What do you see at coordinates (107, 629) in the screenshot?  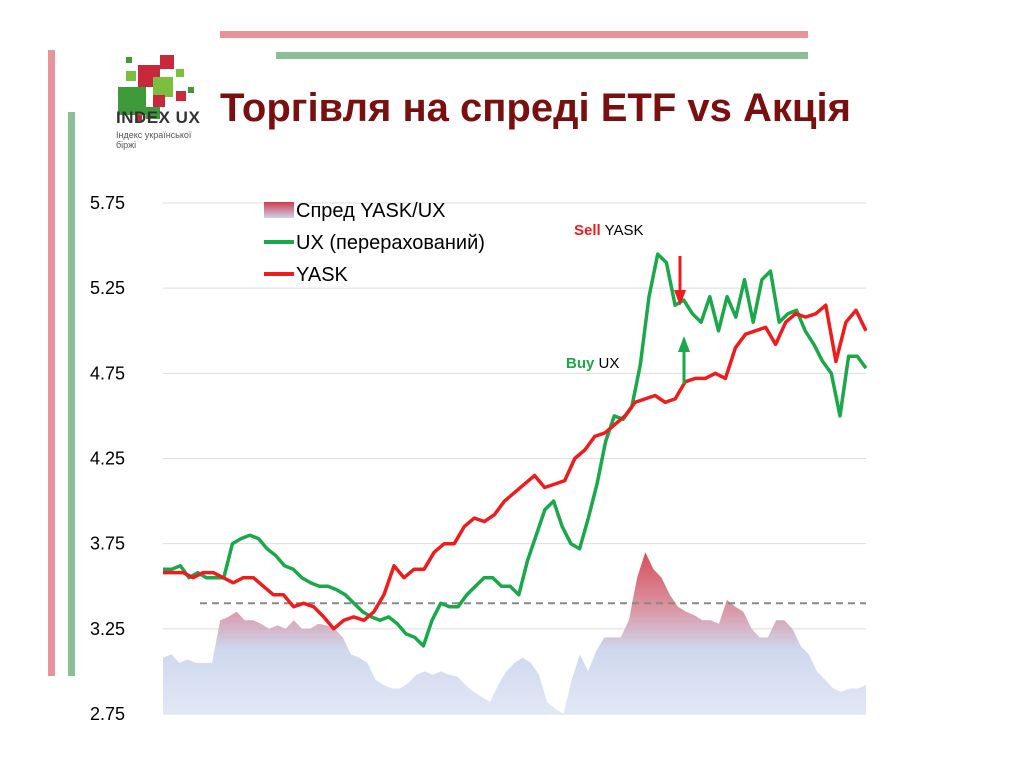 I see `y-tick-label: 3.25` at bounding box center [107, 629].